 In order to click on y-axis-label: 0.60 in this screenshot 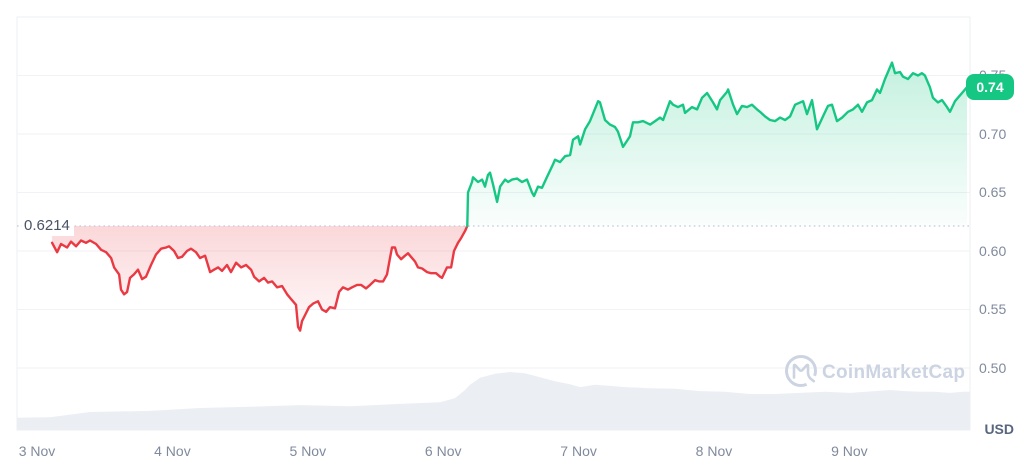, I will do `click(993, 250)`.